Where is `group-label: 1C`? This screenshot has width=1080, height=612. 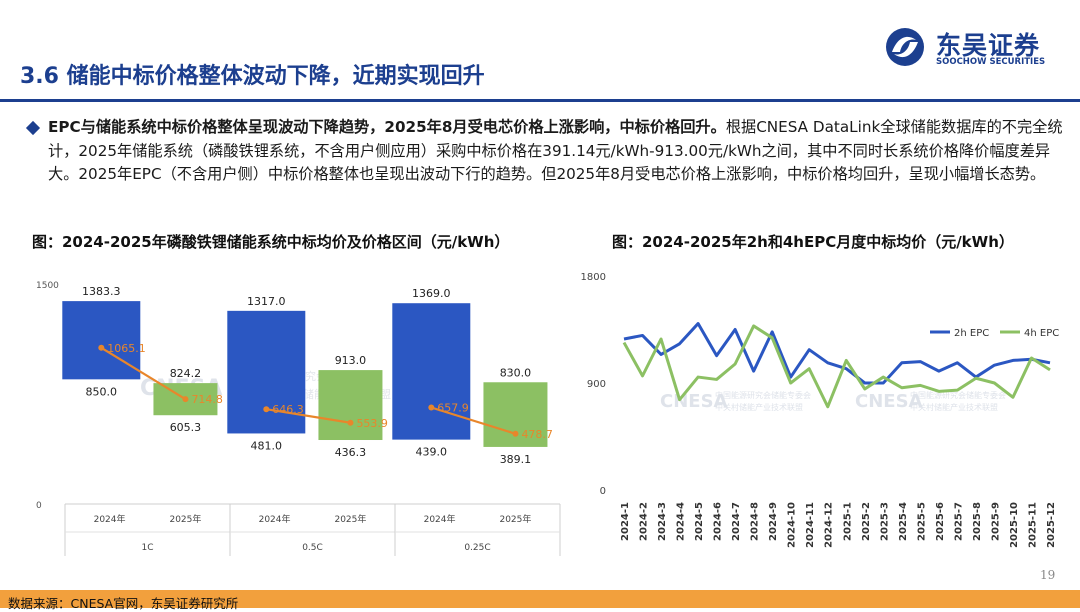 group-label: 1C is located at coordinates (147, 548).